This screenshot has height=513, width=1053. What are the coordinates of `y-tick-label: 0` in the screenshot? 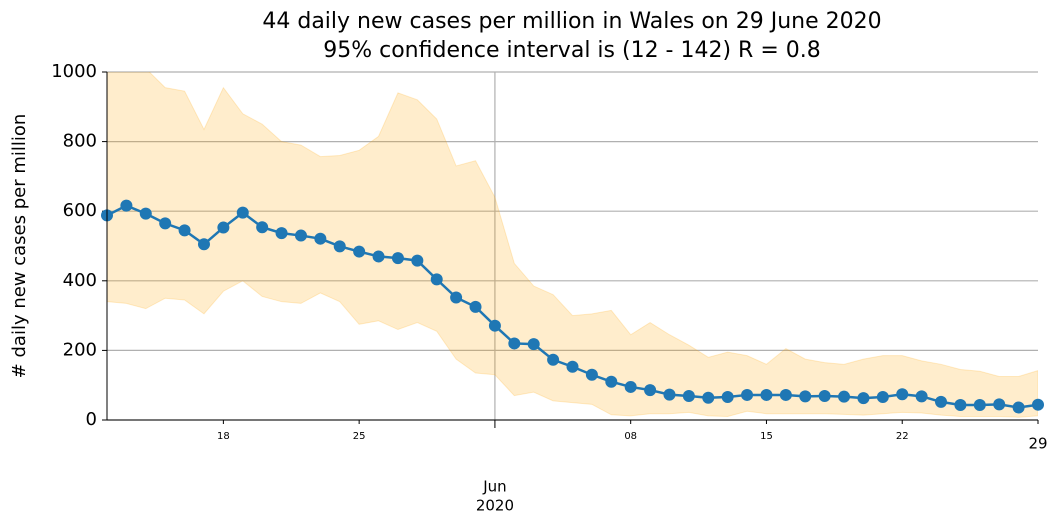 It's located at (91, 419).